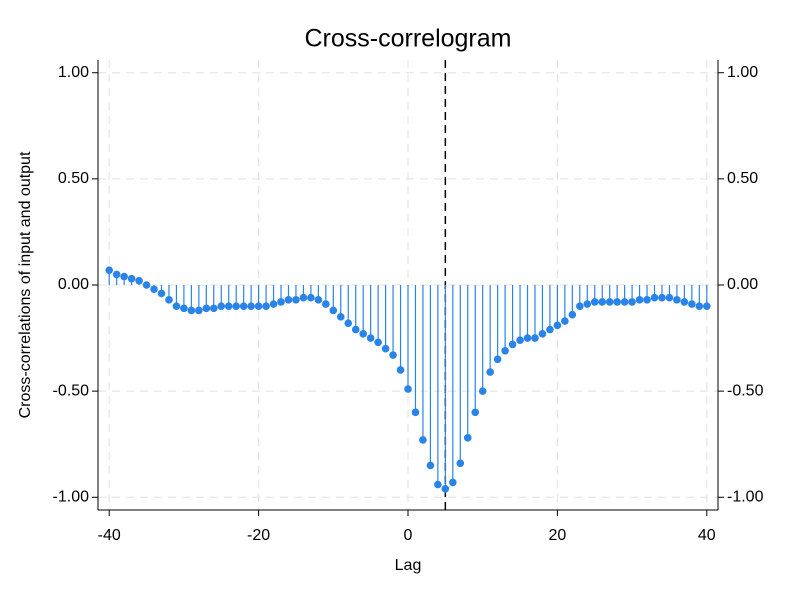 The width and height of the screenshot is (800, 600). Describe the element at coordinates (73, 72) in the screenshot. I see `y-tick-label: 1.00` at that location.